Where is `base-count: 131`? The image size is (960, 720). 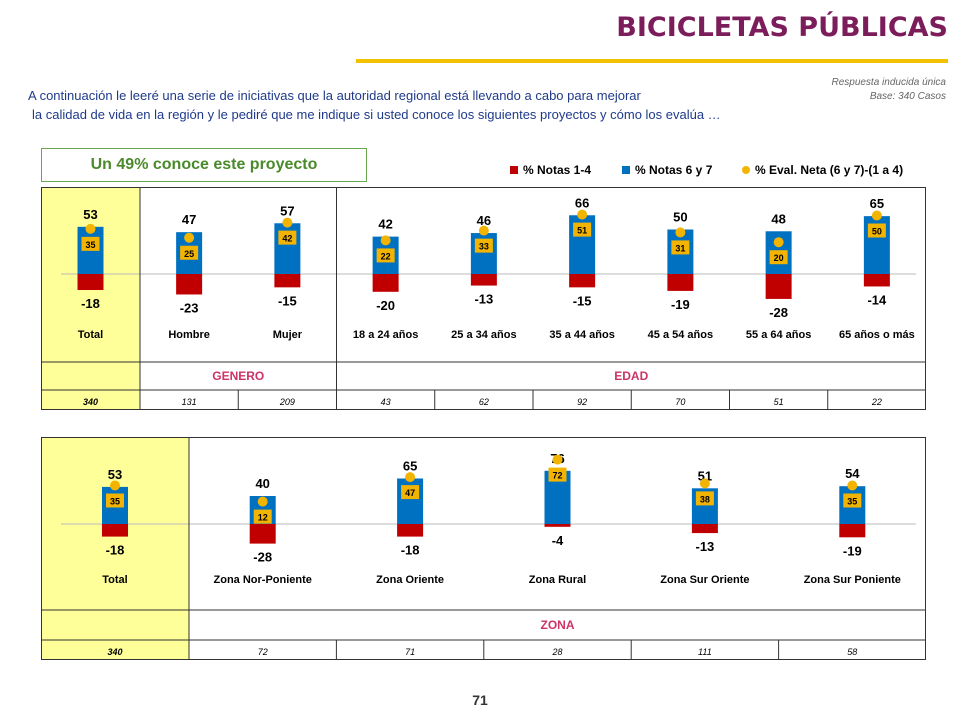 base-count: 131 is located at coordinates (189, 402).